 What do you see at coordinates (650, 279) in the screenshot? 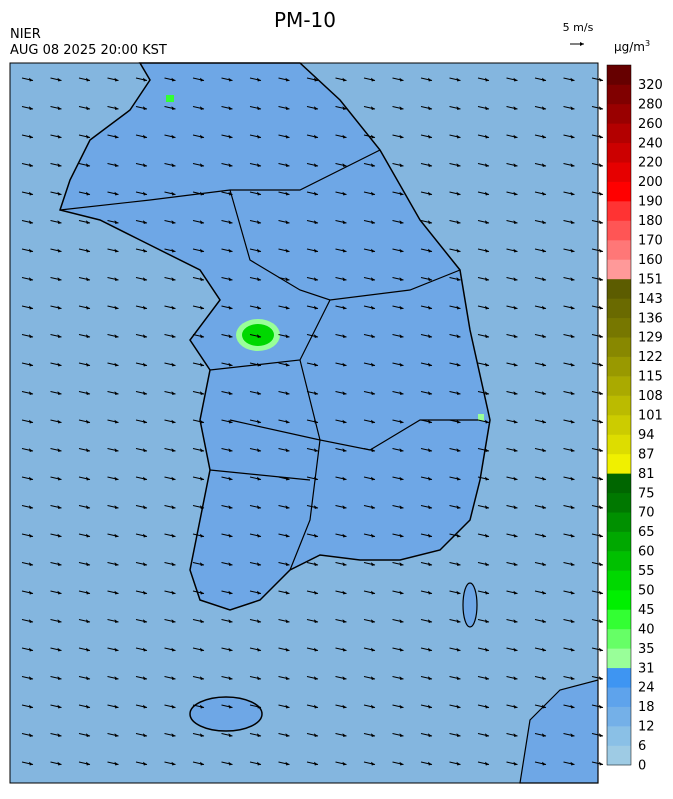
I see `colorbar-tick-label: 151` at bounding box center [650, 279].